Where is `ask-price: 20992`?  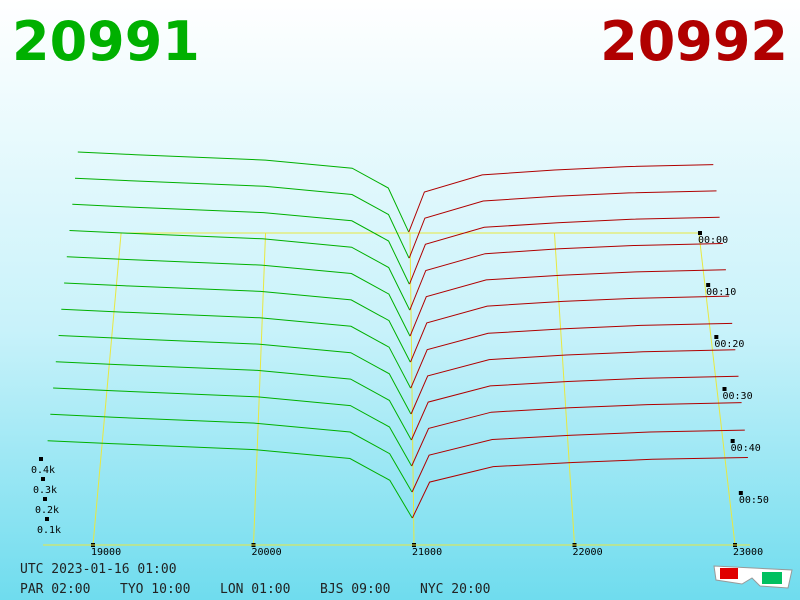 ask-price: 20992 is located at coordinates (694, 41).